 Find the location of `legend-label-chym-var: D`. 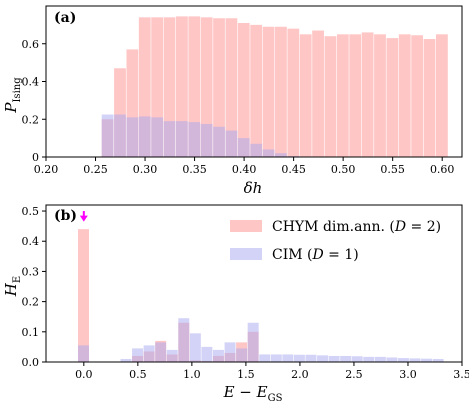

legend-label-chym-var: D is located at coordinates (400, 227).